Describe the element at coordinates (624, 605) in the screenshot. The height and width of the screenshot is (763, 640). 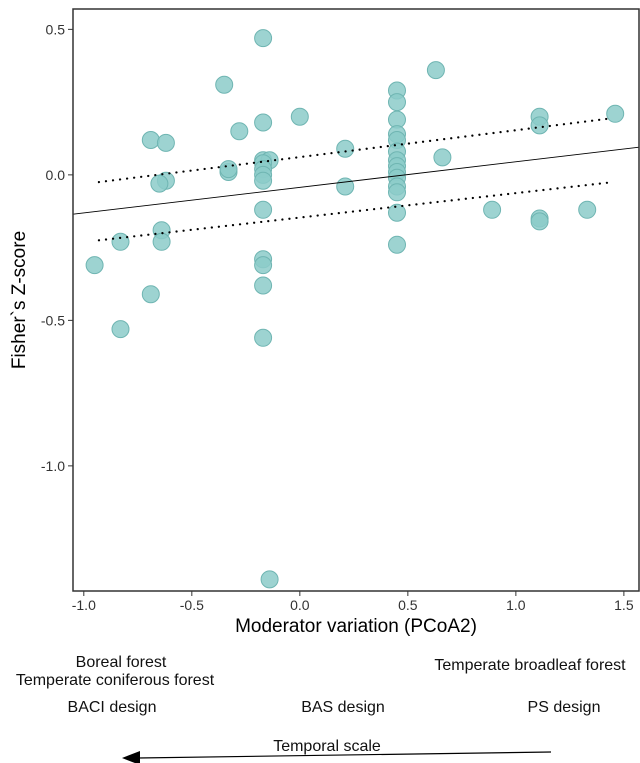
I see `x-tick-label-5: 1.5` at that location.